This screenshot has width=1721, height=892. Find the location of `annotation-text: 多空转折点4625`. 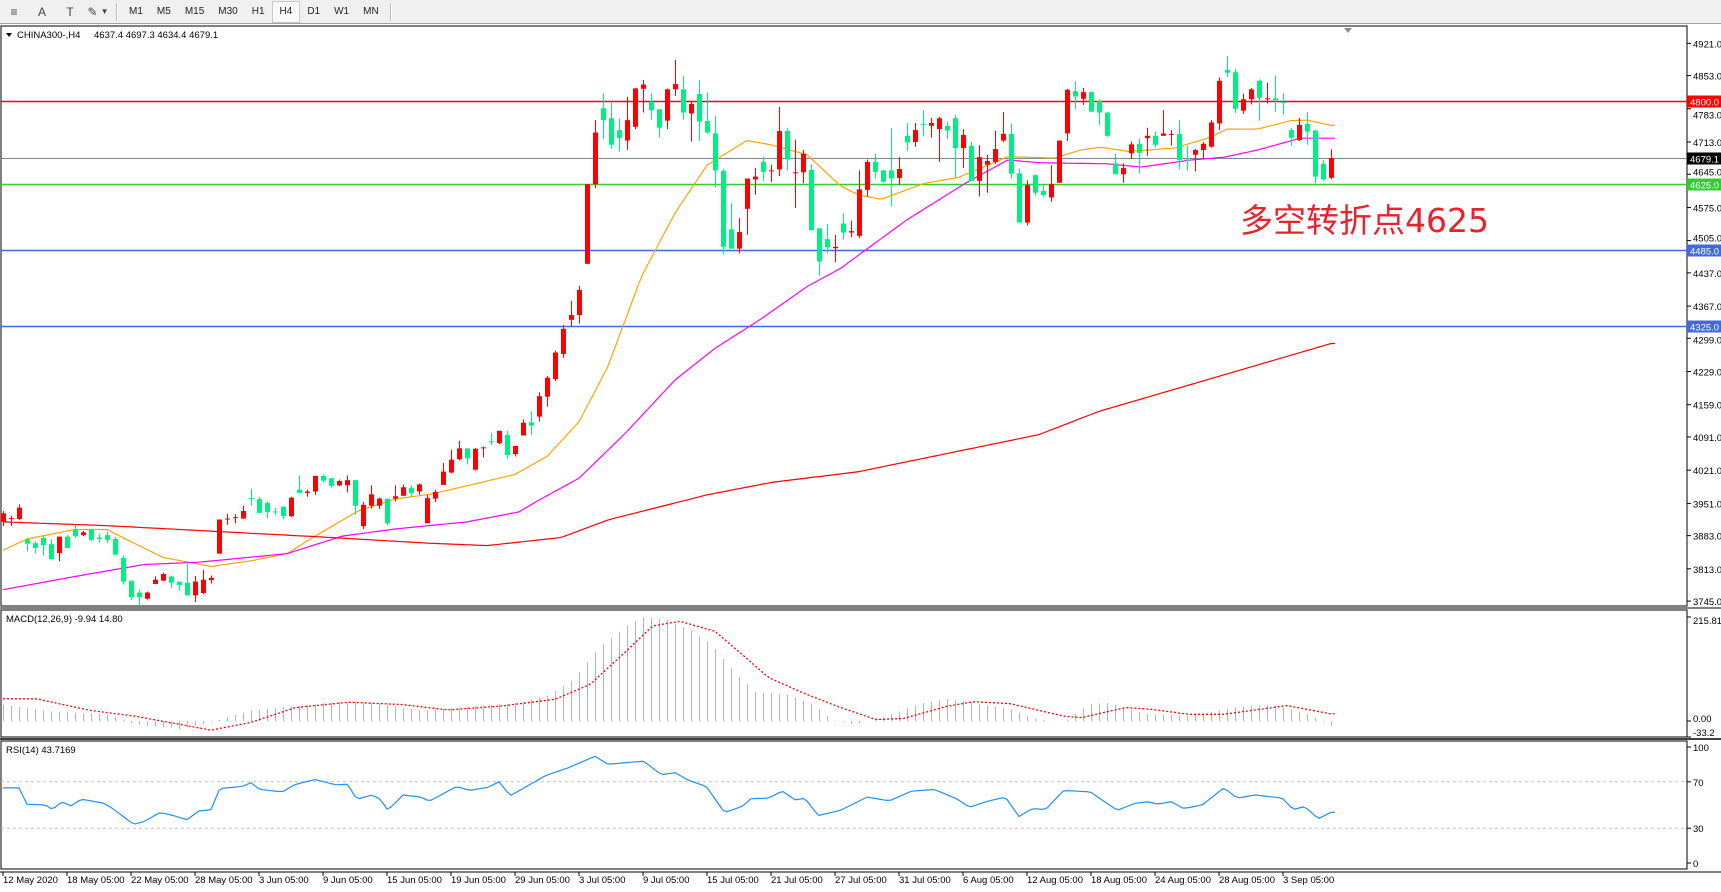

annotation-text: 多空转折点4625 is located at coordinates (1364, 220).